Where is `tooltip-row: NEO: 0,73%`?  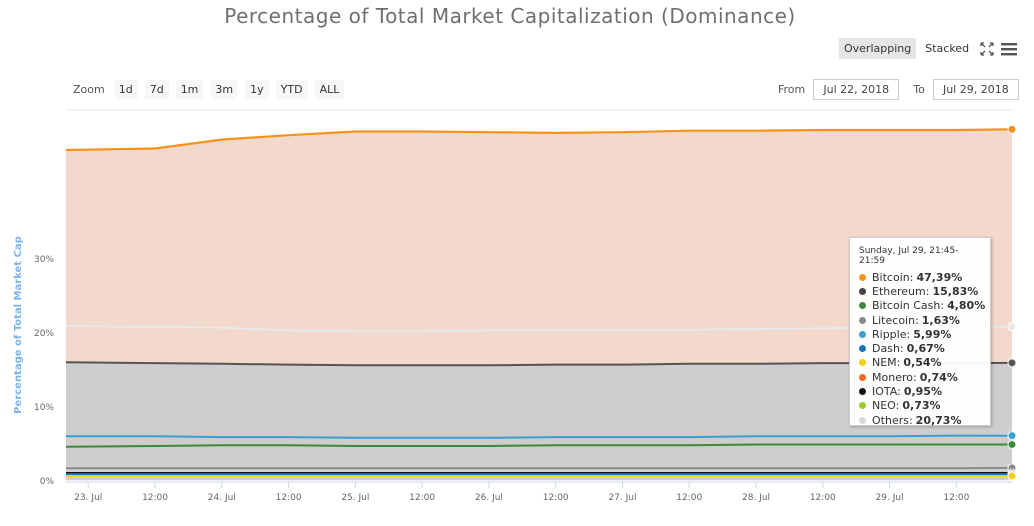
tooltip-row: NEO: 0,73% is located at coordinates (920, 406).